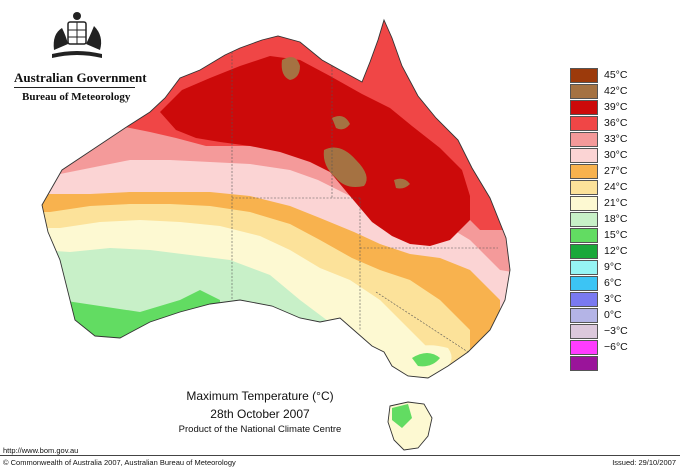  I want to click on legend-label: 6°C, so click(613, 283).